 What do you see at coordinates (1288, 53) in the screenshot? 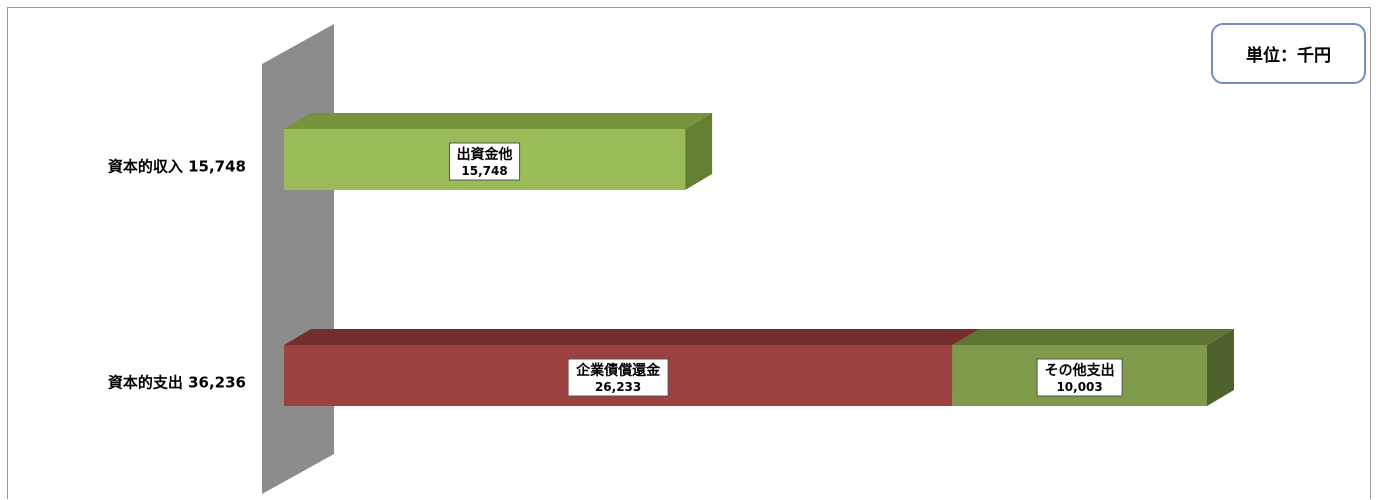
I see `unit-label: 単位：千円` at bounding box center [1288, 53].